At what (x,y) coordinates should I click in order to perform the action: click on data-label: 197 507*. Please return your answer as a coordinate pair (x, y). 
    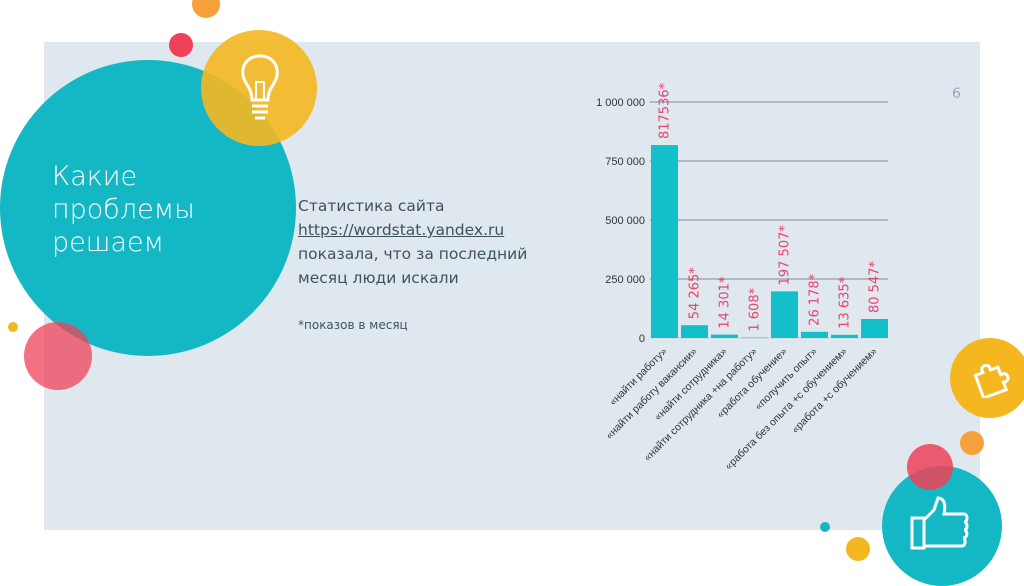
    Looking at the image, I should click on (785, 255).